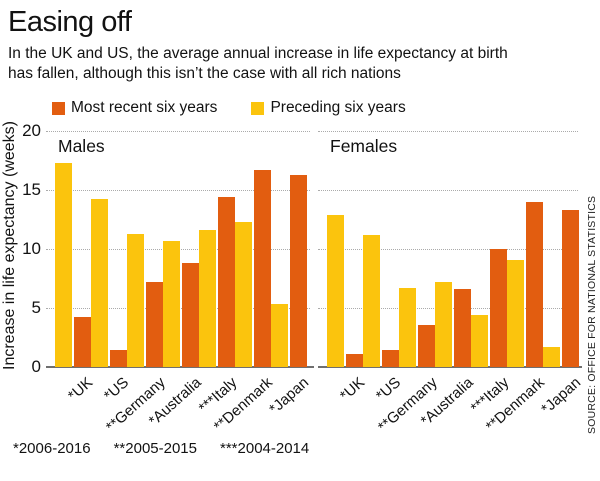 Image resolution: width=600 pixels, height=481 pixels. Describe the element at coordinates (52, 448) in the screenshot. I see `footnote-1: *2006-2016` at that location.